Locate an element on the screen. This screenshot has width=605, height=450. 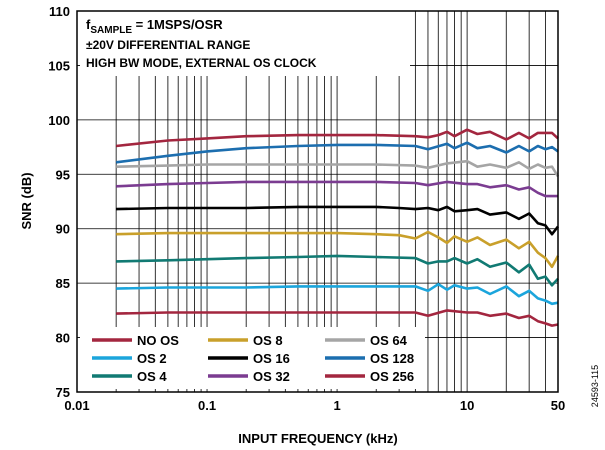
annotation-line-1: fSAMPLE = 1MSPS/OSR is located at coordinates (154, 26).